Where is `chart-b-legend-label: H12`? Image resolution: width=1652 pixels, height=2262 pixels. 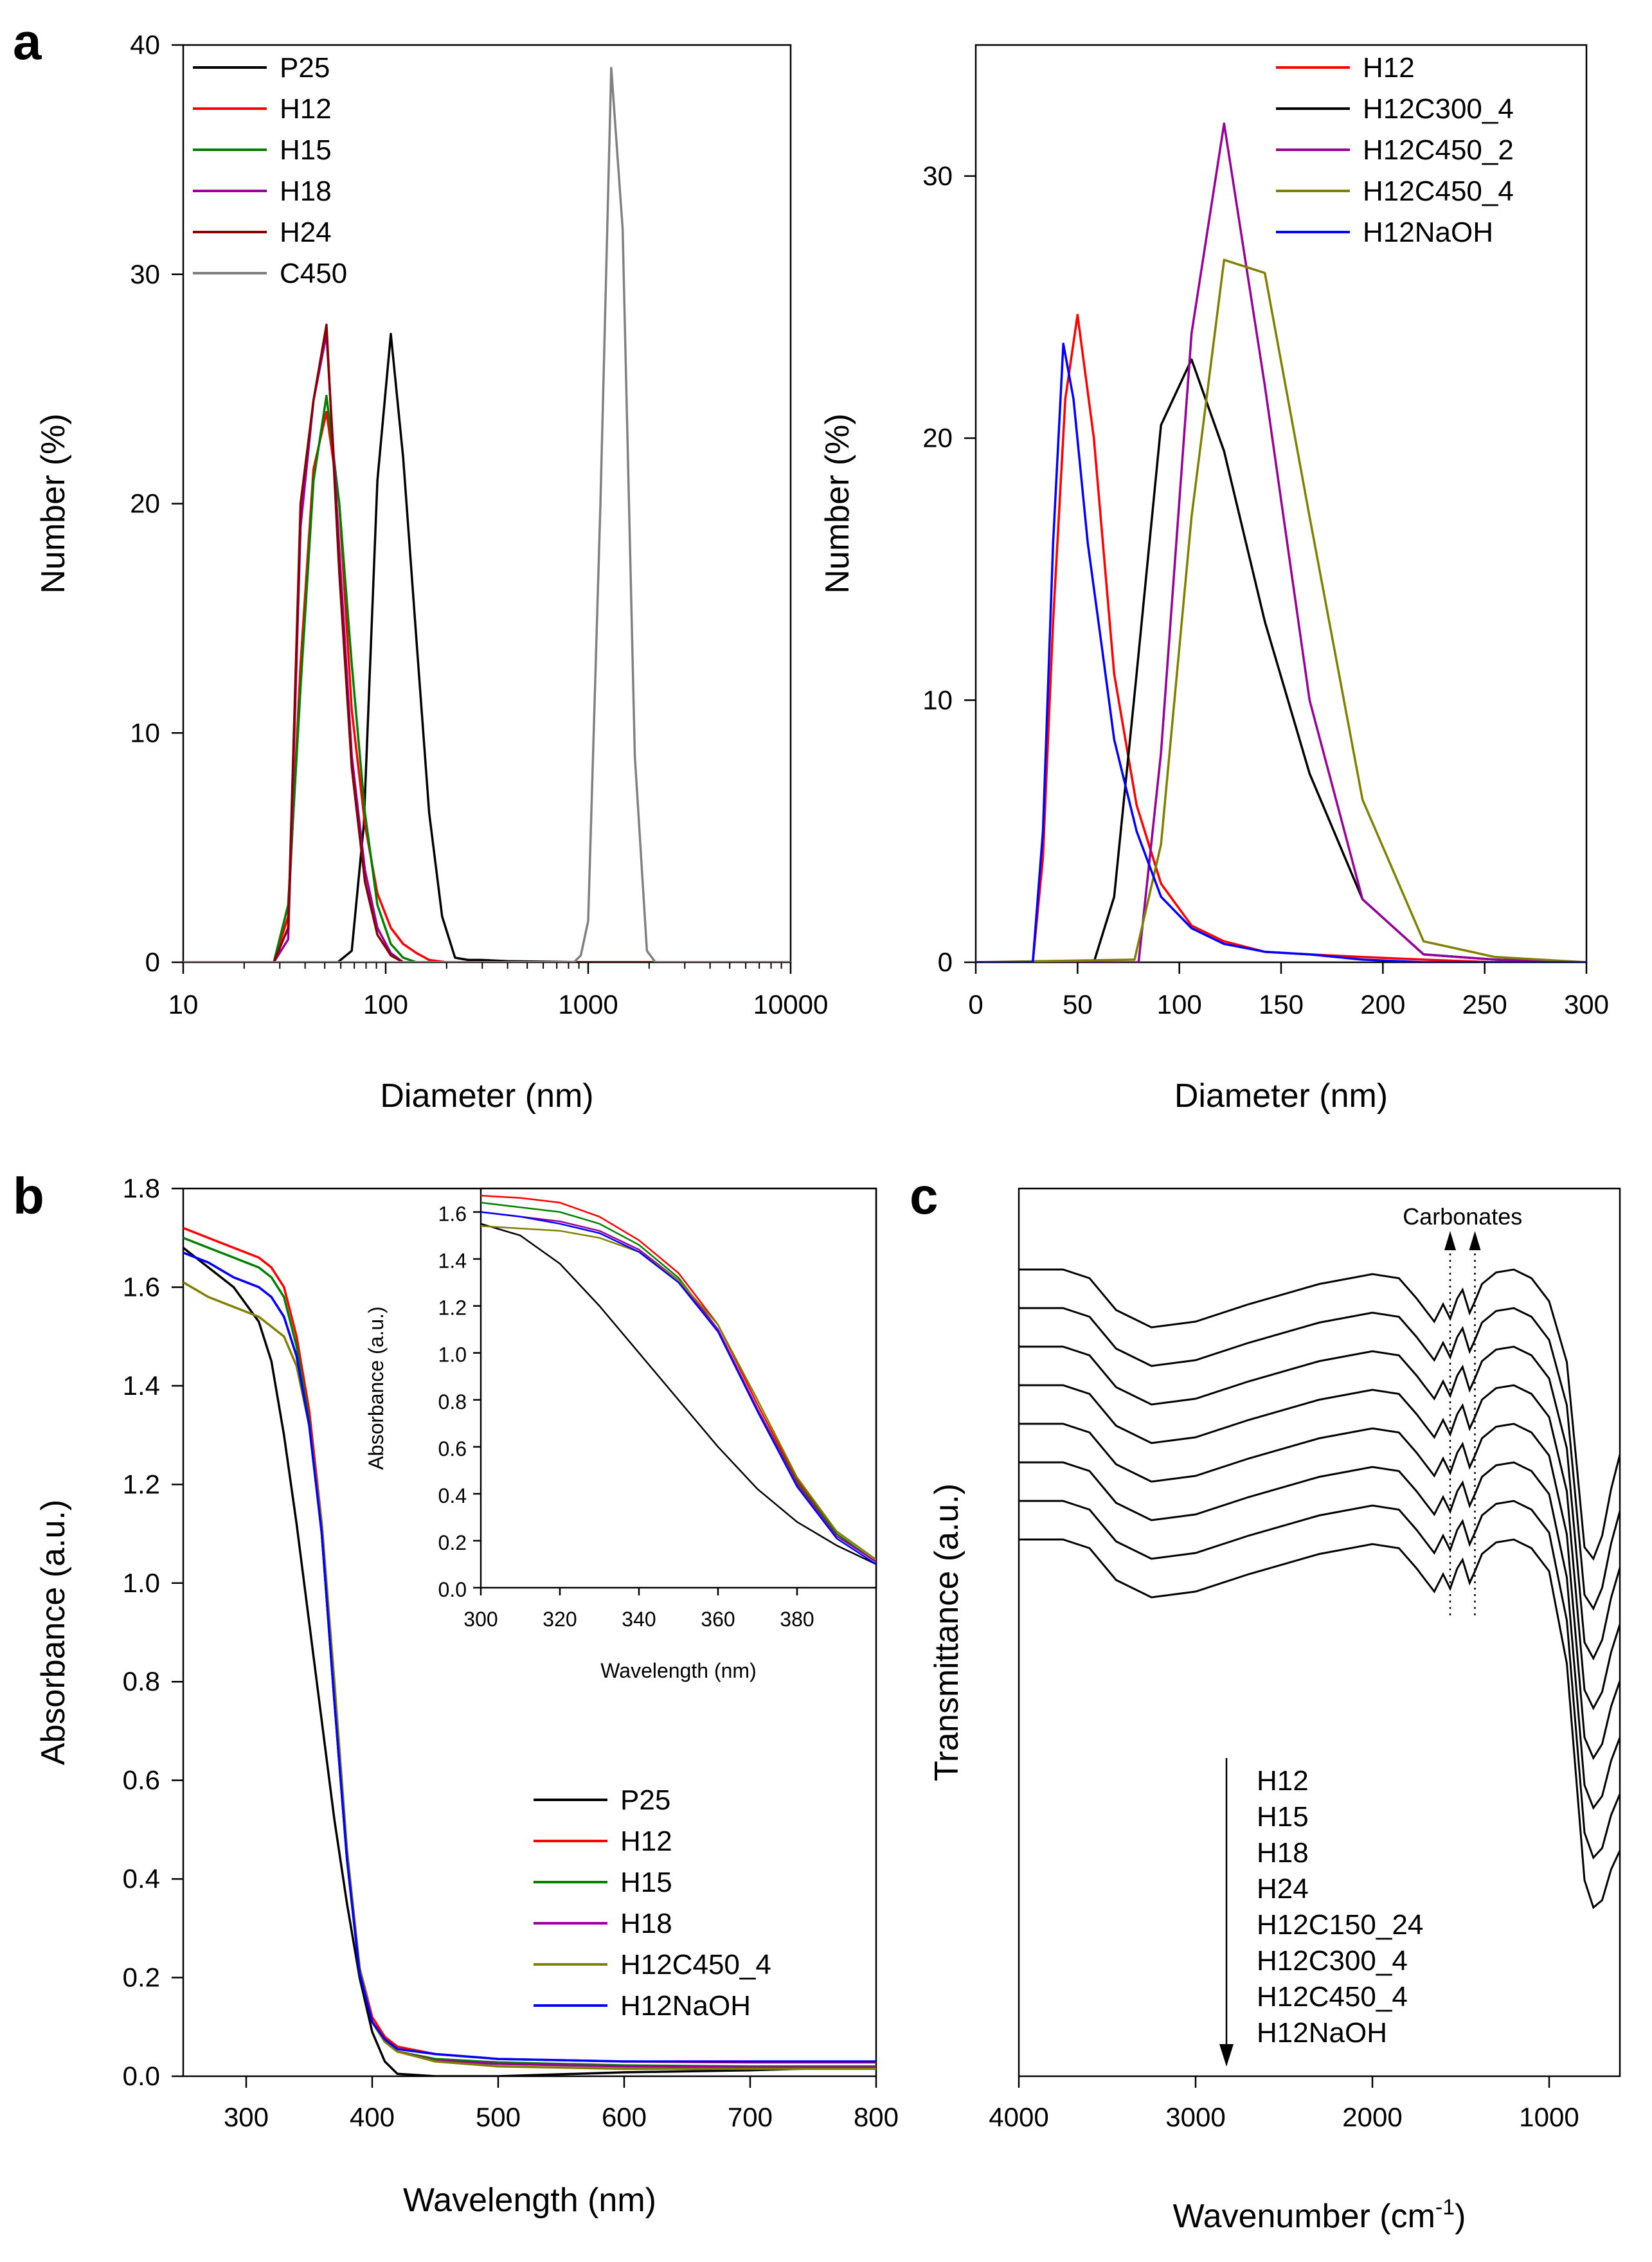
chart-b-legend-label: H12 is located at coordinates (646, 1841).